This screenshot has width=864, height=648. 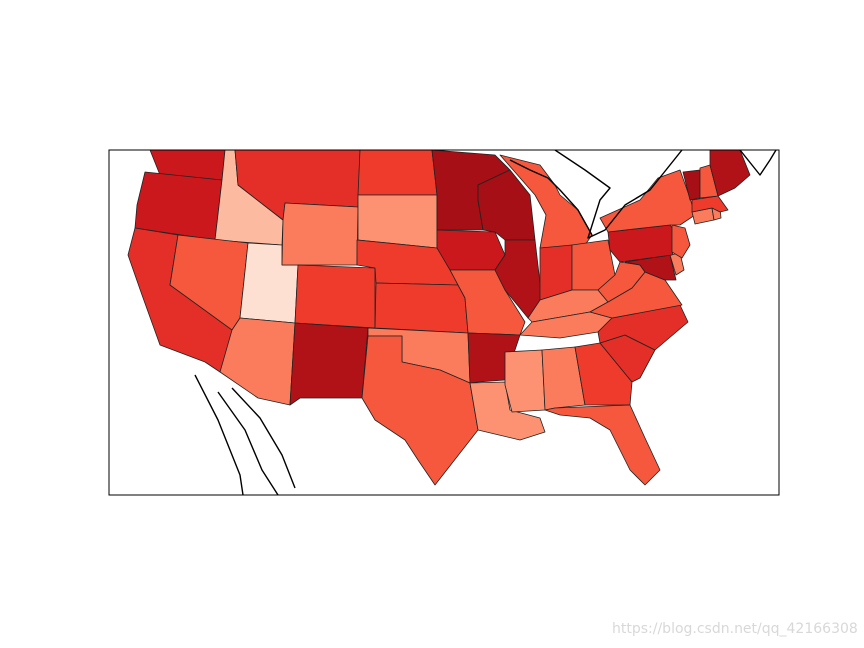 I want to click on sonora-coastline, so click(x=263, y=438).